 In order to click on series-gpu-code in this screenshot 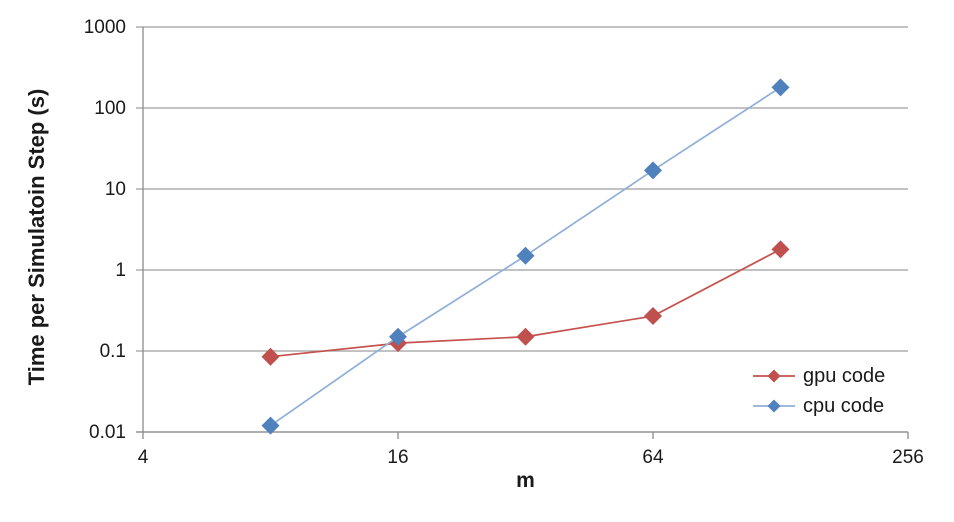, I will do `click(525, 303)`.